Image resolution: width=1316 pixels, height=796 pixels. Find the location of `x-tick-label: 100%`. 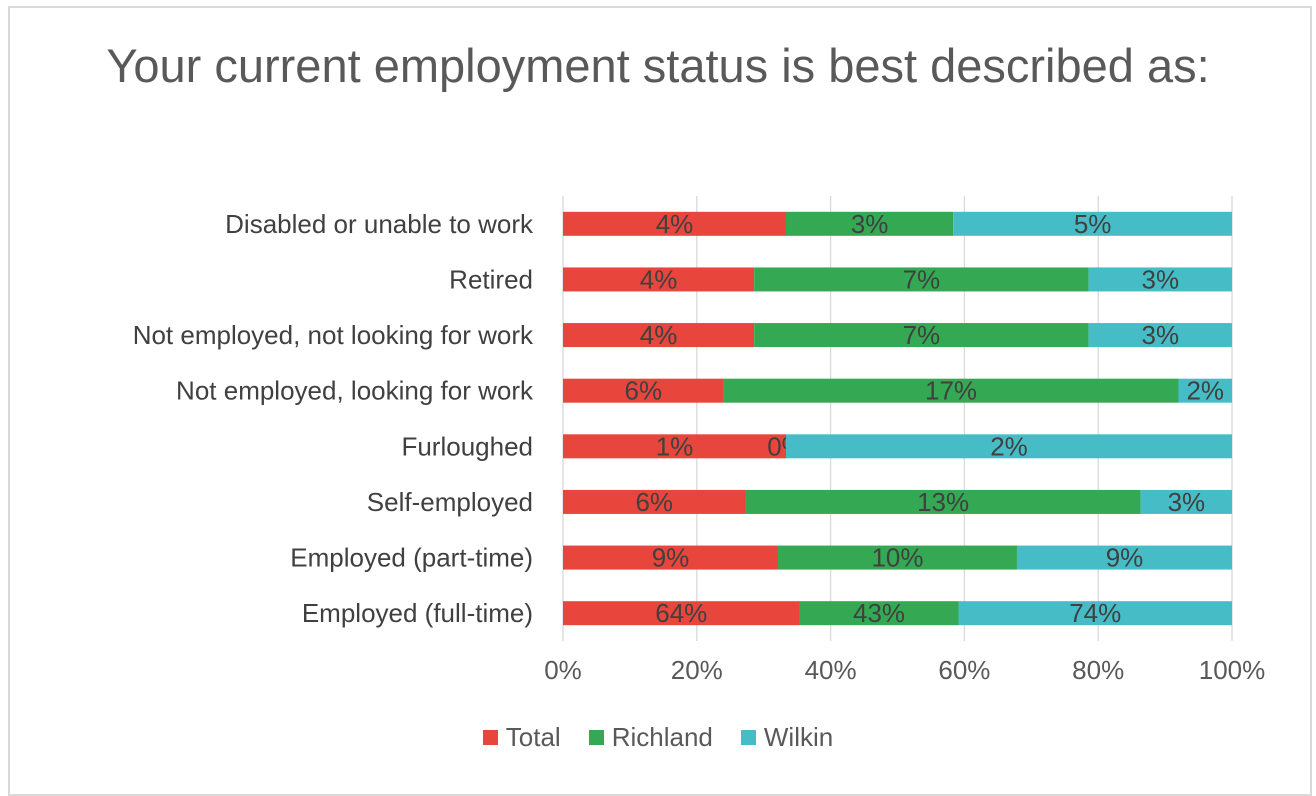

x-tick-label: 100% is located at coordinates (1232, 670).